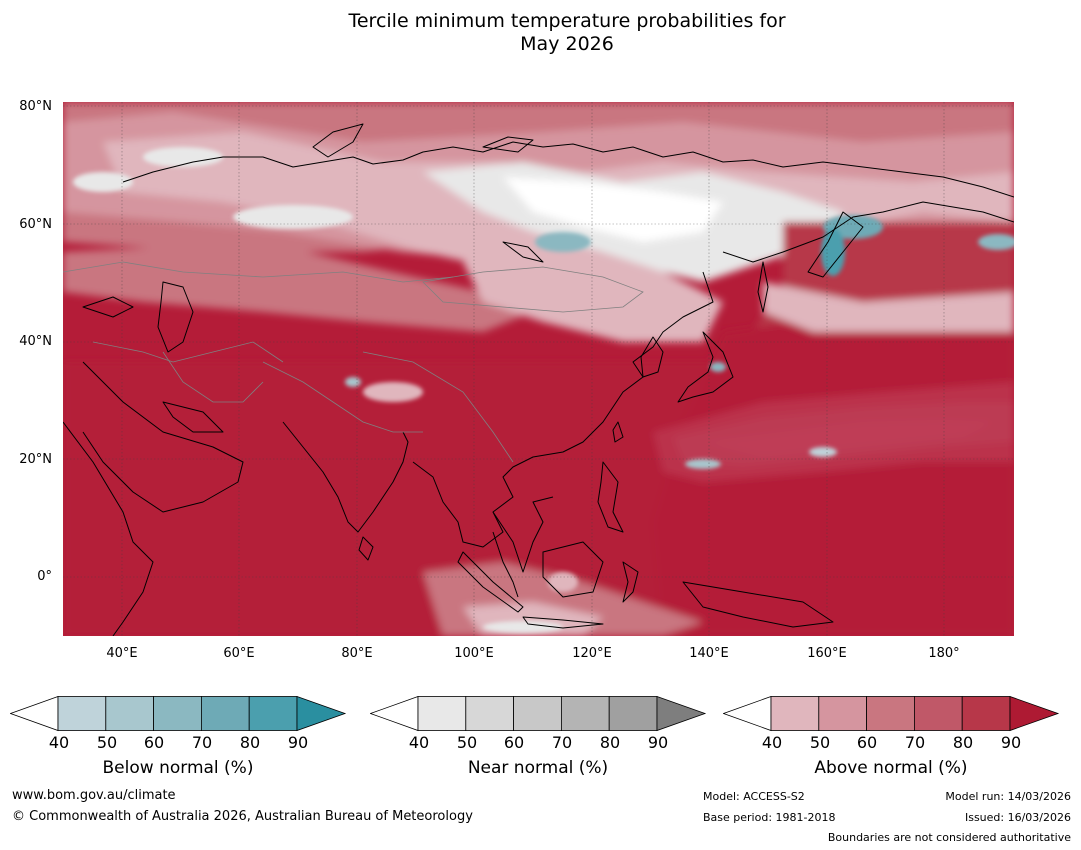 The image size is (1081, 850). I want to click on kamchatka-light, so click(888, 307).